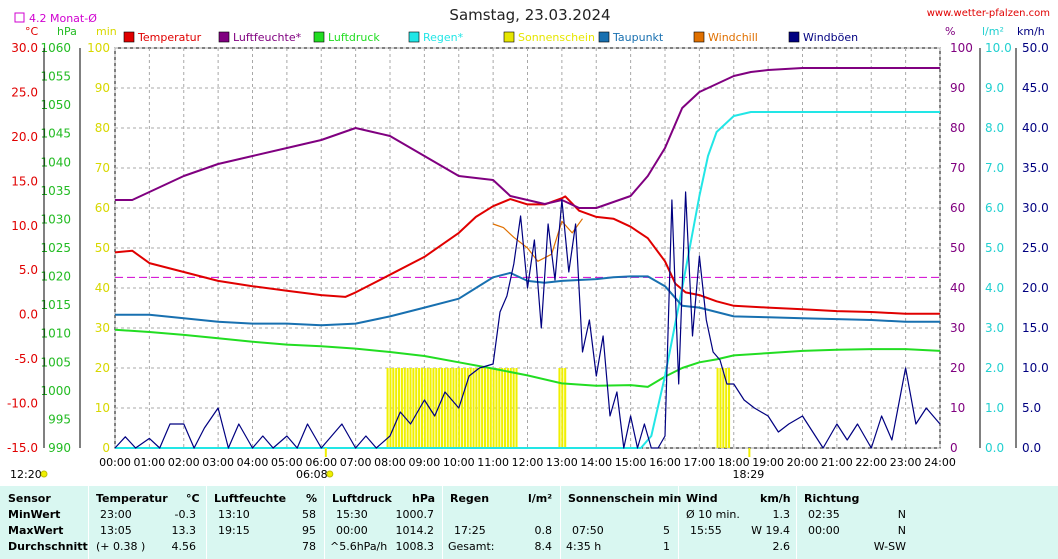 The width and height of the screenshot is (1058, 559). What do you see at coordinates (106, 448) in the screenshot?
I see `tick-label-min: 0` at bounding box center [106, 448].